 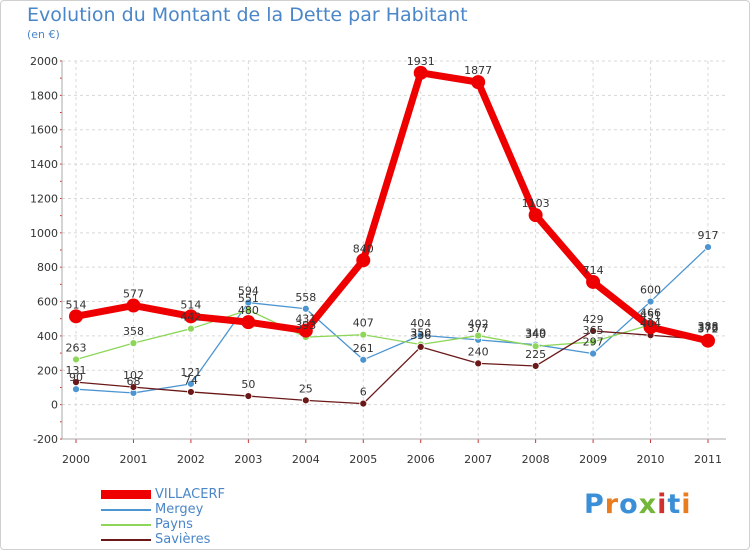 What do you see at coordinates (421, 61) in the screenshot?
I see `data-label-villacerf: 1931` at bounding box center [421, 61].